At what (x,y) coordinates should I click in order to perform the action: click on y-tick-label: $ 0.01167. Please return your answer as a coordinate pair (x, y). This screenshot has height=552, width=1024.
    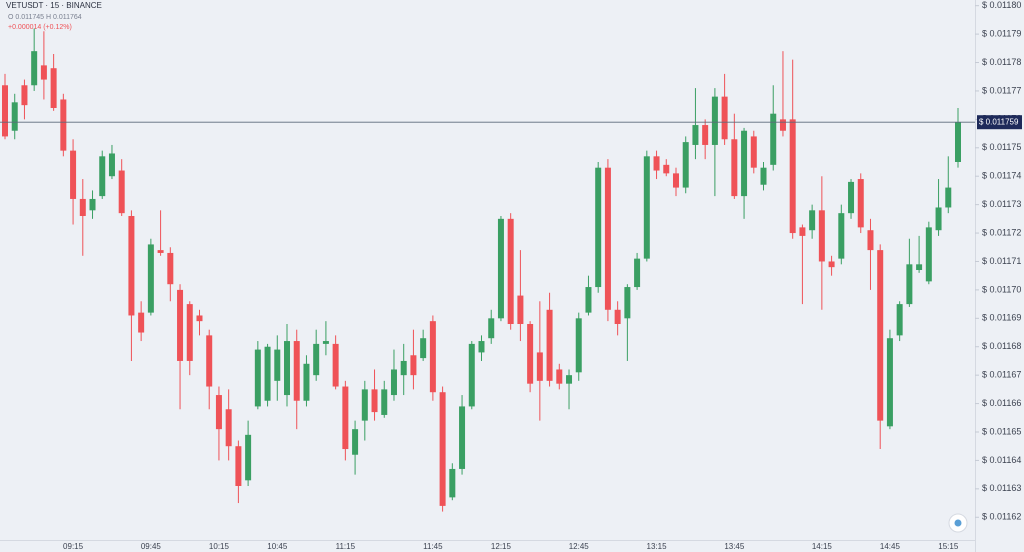
    Looking at the image, I should click on (1001, 375).